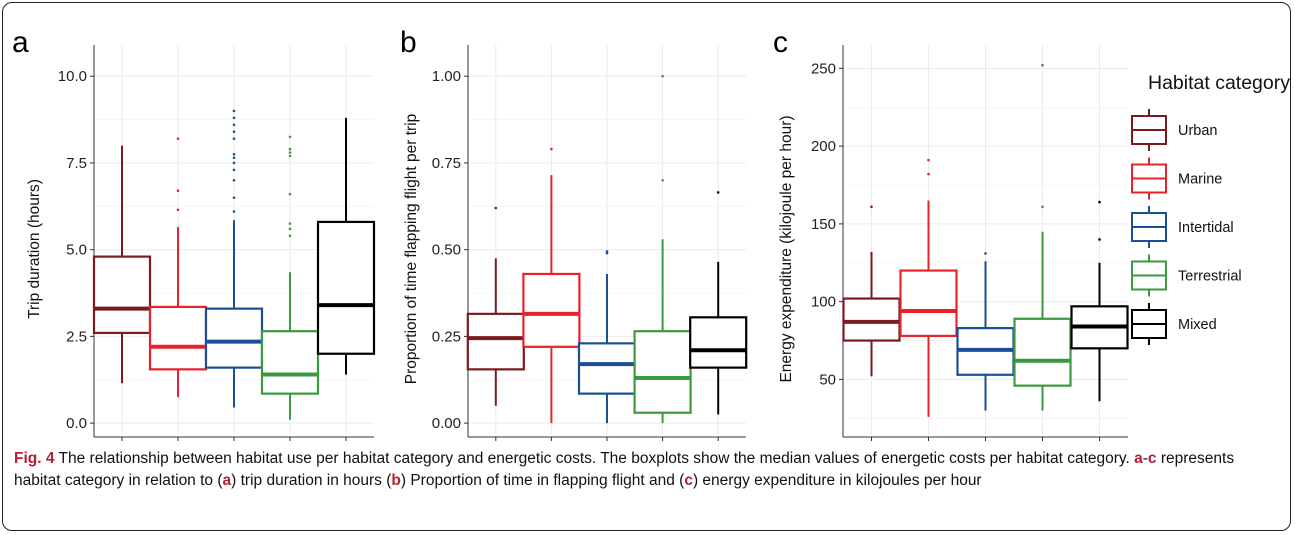 The width and height of the screenshot is (1295, 535). Describe the element at coordinates (1197, 325) in the screenshot. I see `legend-item-label: Mixed` at that location.